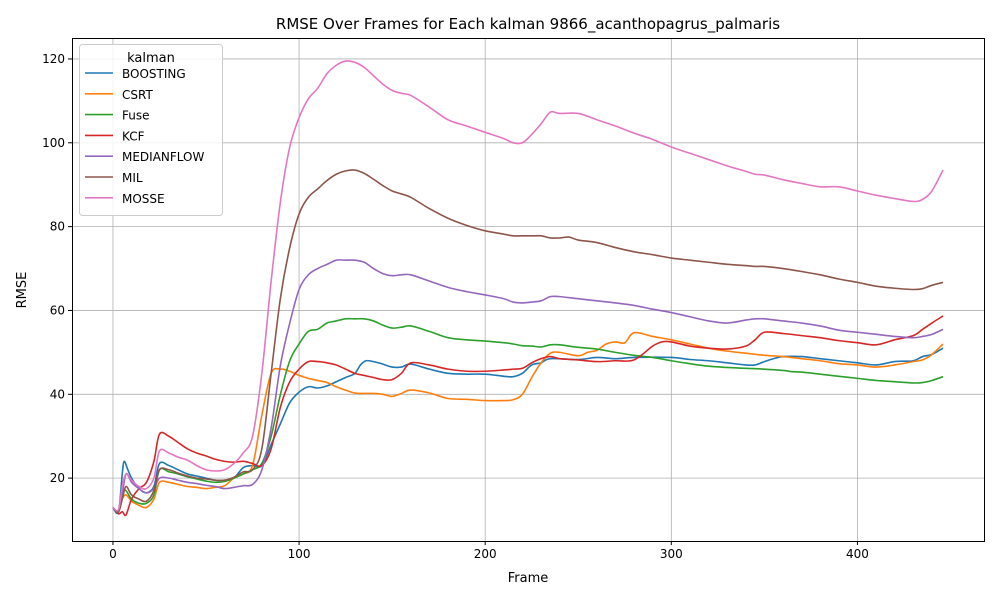 The height and width of the screenshot is (600, 1000). What do you see at coordinates (53, 143) in the screenshot?
I see `y-tick-label: 100` at bounding box center [53, 143].